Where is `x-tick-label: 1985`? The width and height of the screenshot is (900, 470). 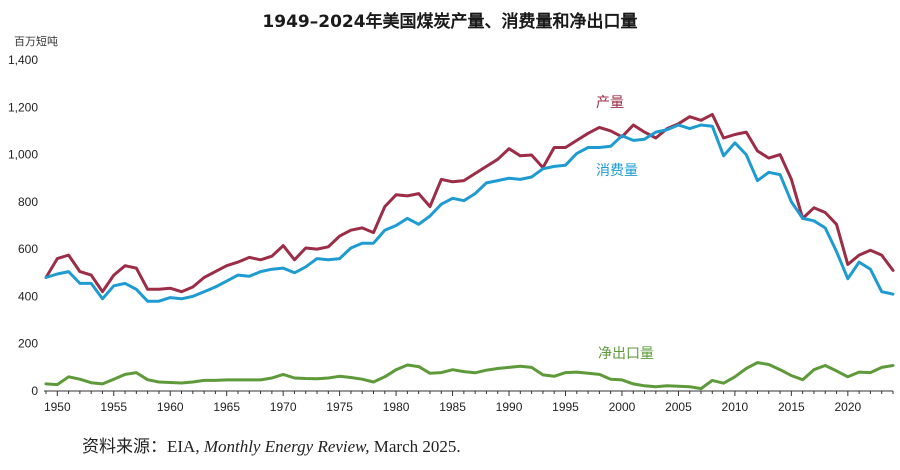
x-tick-label: 1985 is located at coordinates (452, 407).